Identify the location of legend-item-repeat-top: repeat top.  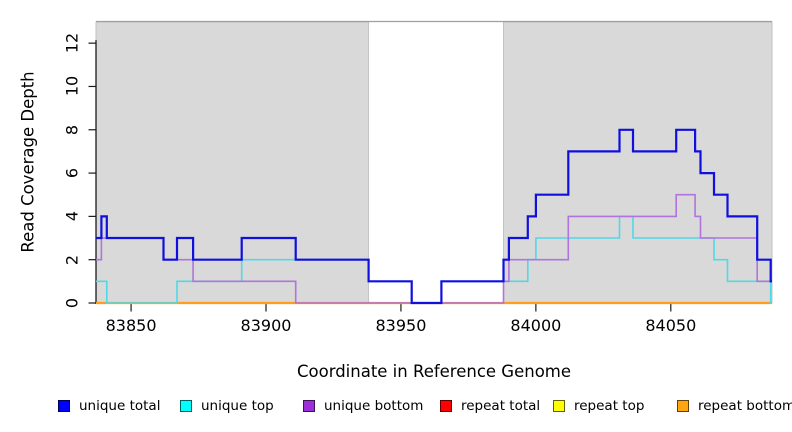
(598, 406).